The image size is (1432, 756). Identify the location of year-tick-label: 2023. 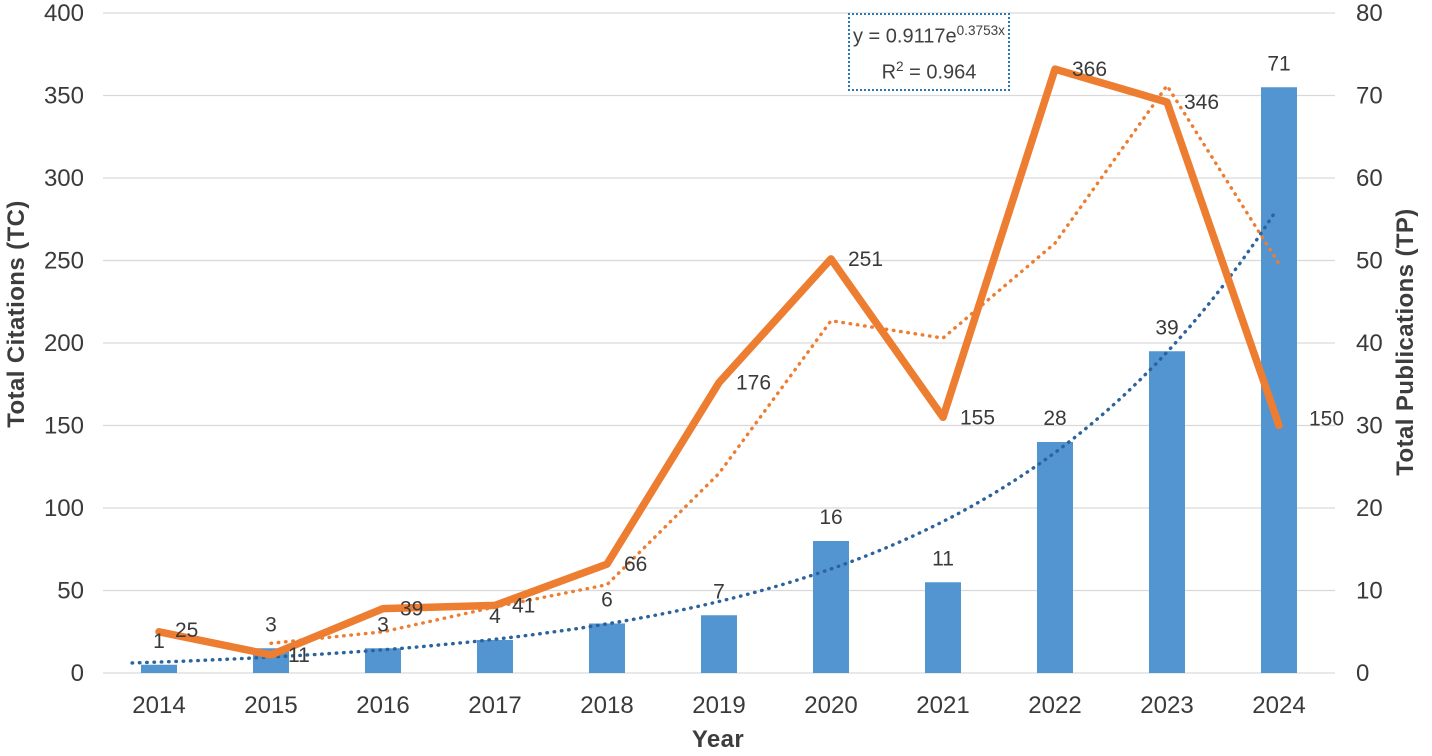
(1166, 705).